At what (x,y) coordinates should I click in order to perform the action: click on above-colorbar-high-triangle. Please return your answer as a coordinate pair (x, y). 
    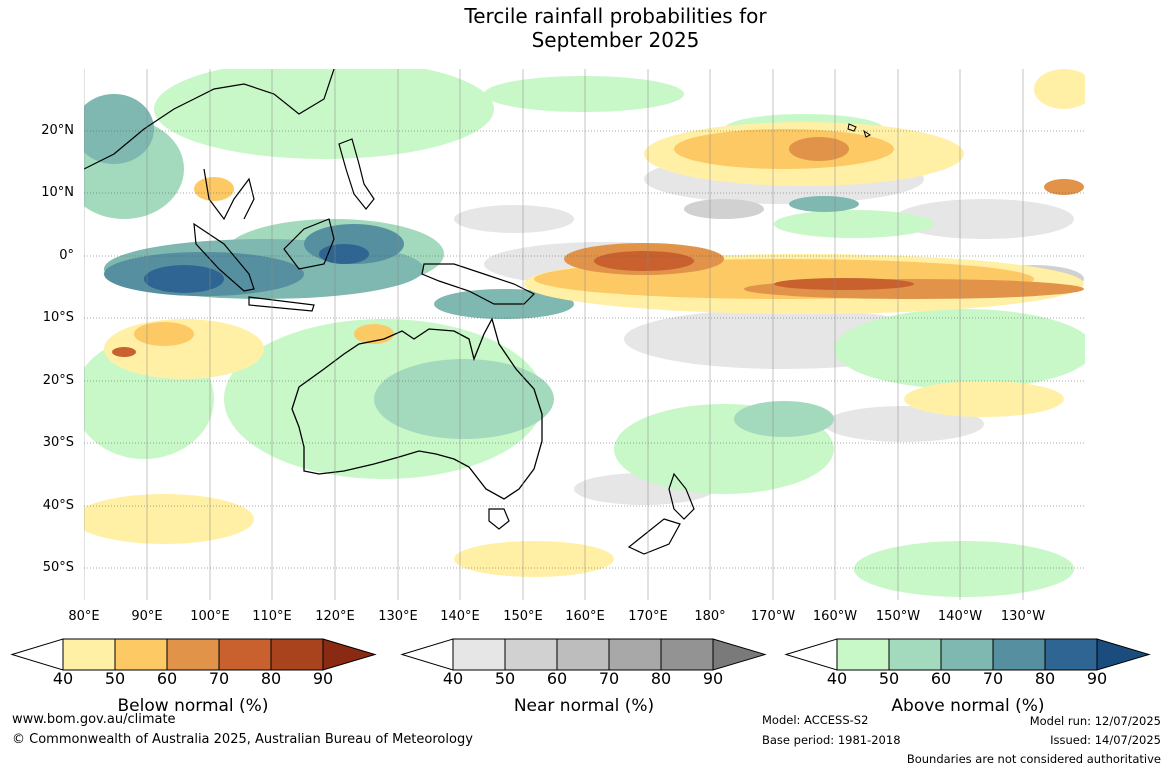
    Looking at the image, I should click on (1123, 654).